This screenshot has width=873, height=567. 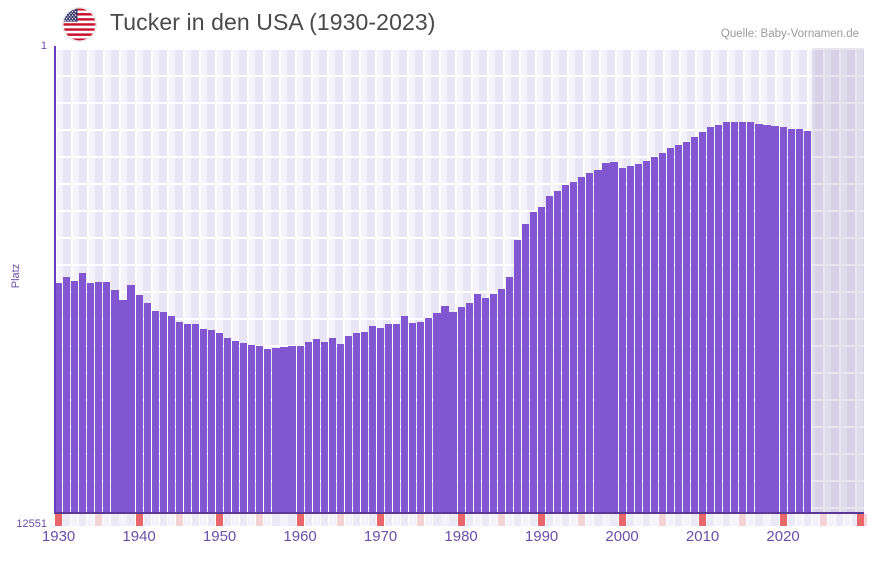 I want to click on x-axis-tick-marks, so click(x=461, y=520).